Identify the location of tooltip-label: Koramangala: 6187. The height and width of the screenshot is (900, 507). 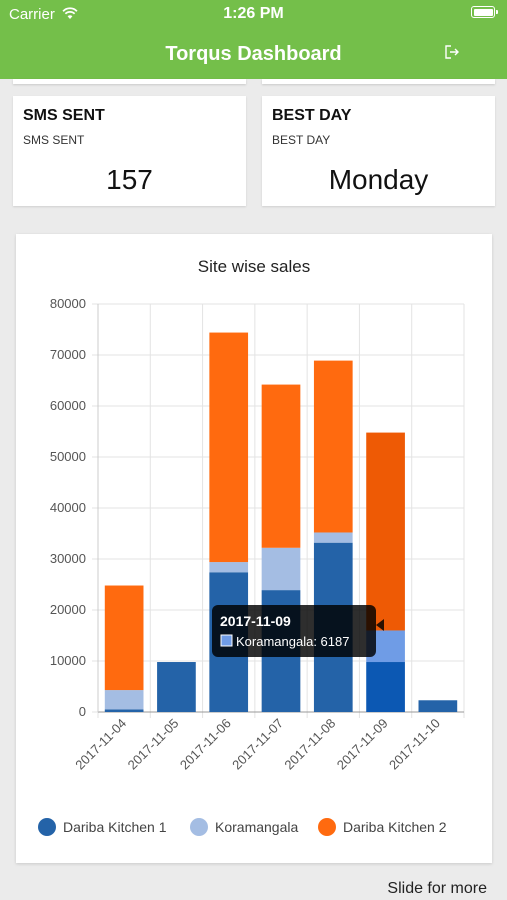
(292, 641).